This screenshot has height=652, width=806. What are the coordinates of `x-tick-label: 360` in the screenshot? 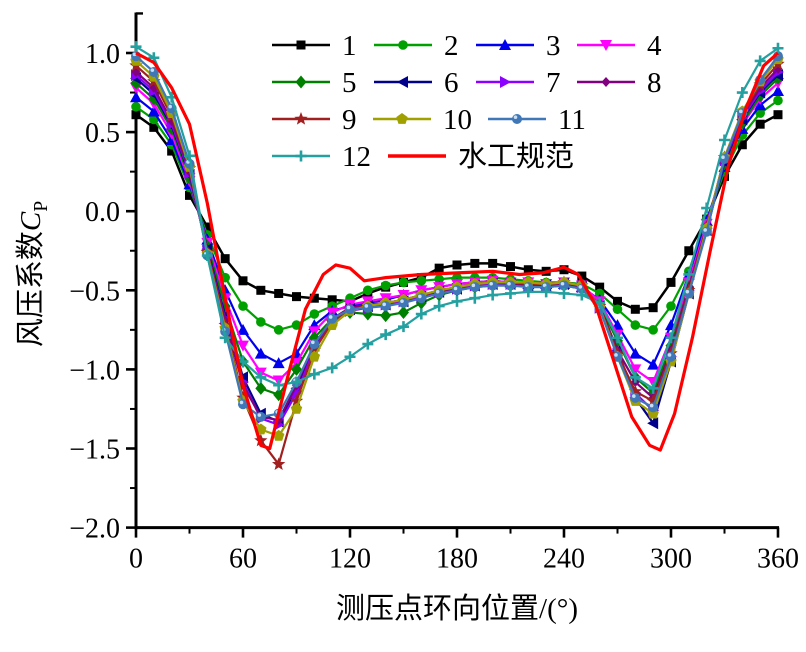 It's located at (778, 559).